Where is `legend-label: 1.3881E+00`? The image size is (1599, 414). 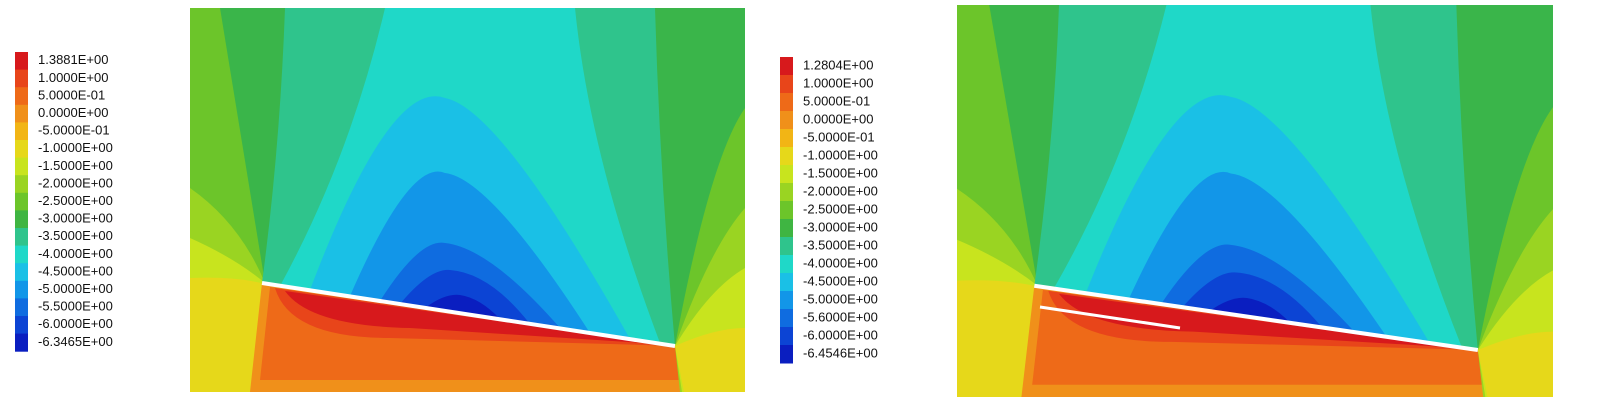 legend-label: 1.3881E+00 is located at coordinates (73, 59).